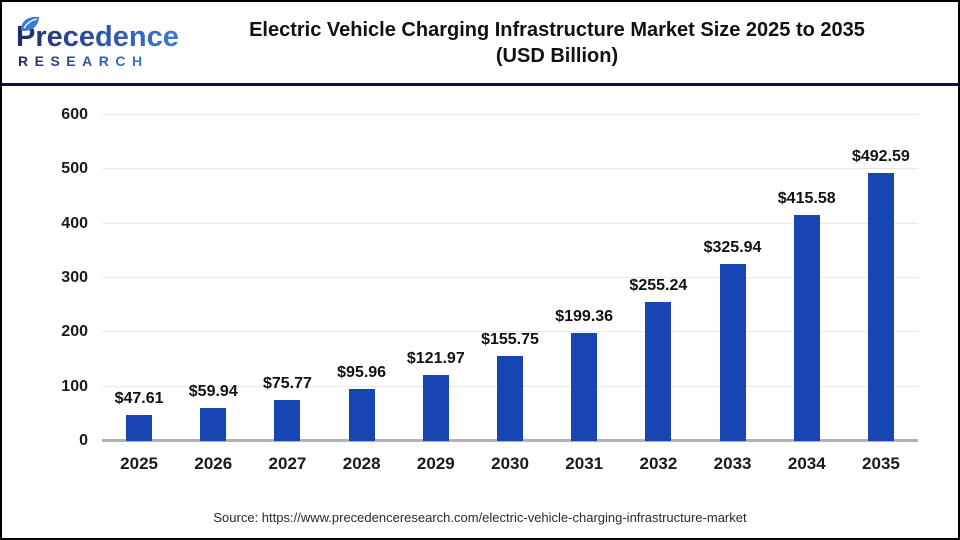 This screenshot has height=540, width=960. Describe the element at coordinates (584, 463) in the screenshot. I see `x-tick-label-2031: 2031` at that location.